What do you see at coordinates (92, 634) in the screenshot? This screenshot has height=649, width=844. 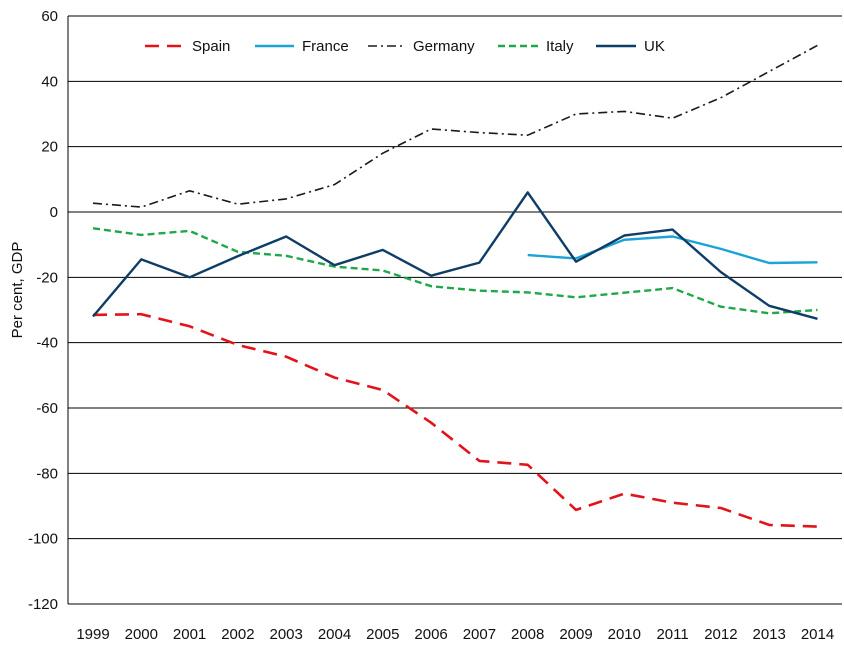 I see `x-tick-label: 1999` at bounding box center [92, 634].